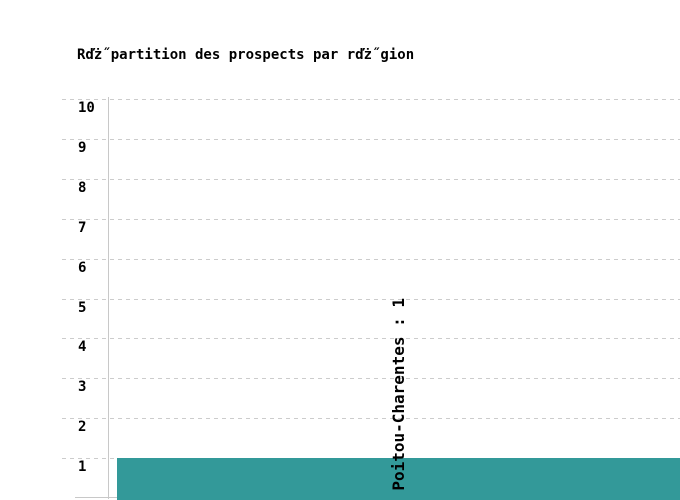 The height and width of the screenshot is (500, 680). Describe the element at coordinates (82, 467) in the screenshot. I see `y-tick-label: 1` at that location.